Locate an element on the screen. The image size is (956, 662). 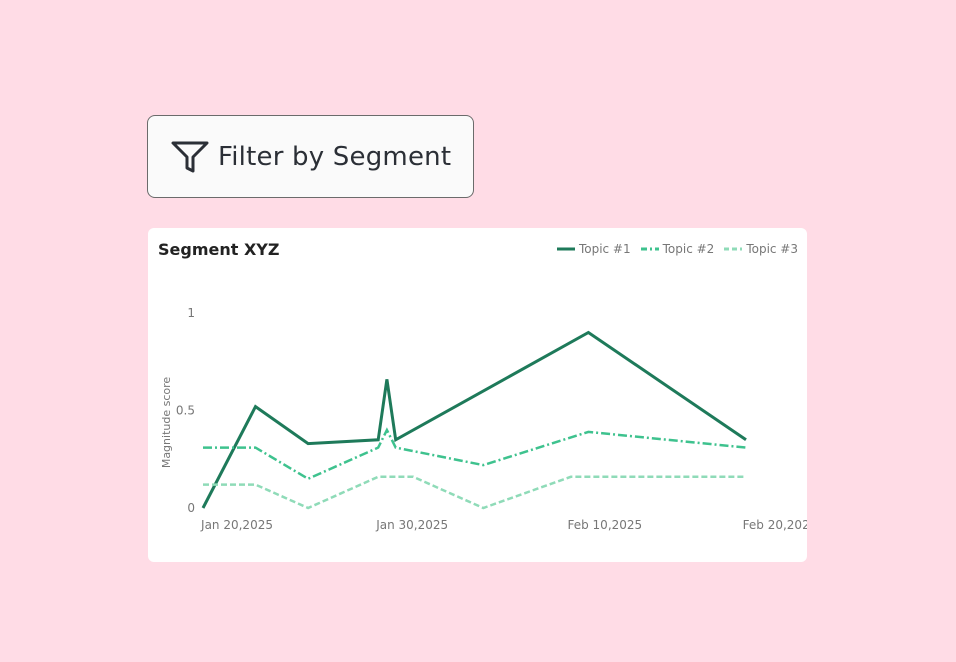
x-tick-label: Feb 20,2025 is located at coordinates (775, 525).